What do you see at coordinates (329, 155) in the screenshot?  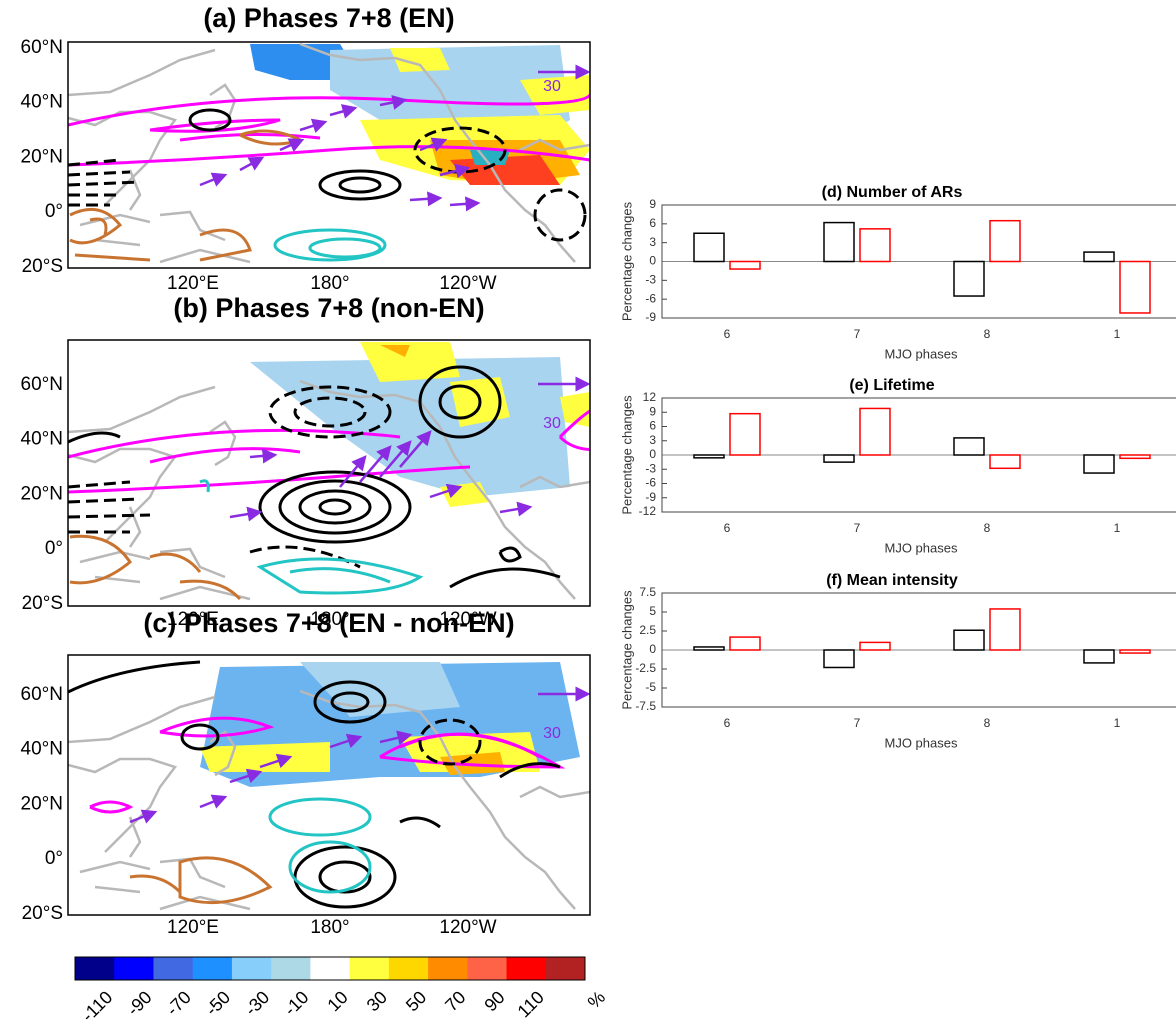 I see `map-panel-a` at bounding box center [329, 155].